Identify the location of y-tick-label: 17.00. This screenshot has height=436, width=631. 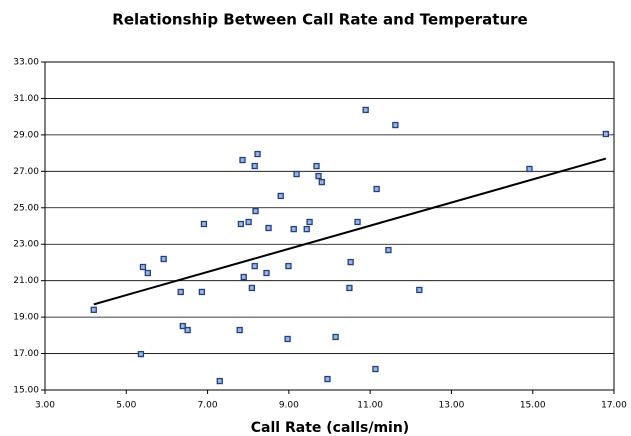
(26, 354).